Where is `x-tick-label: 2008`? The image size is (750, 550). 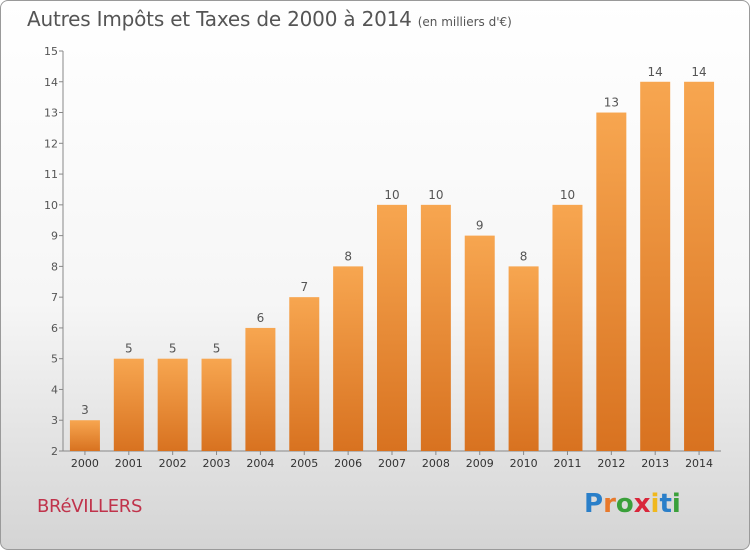 x-tick-label: 2008 is located at coordinates (436, 463).